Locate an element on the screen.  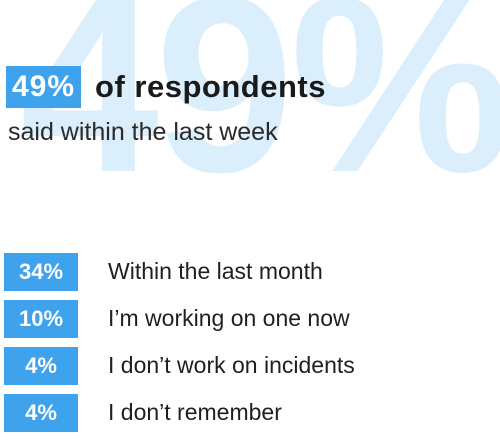
response-value-badge: 10% is located at coordinates (41, 318).